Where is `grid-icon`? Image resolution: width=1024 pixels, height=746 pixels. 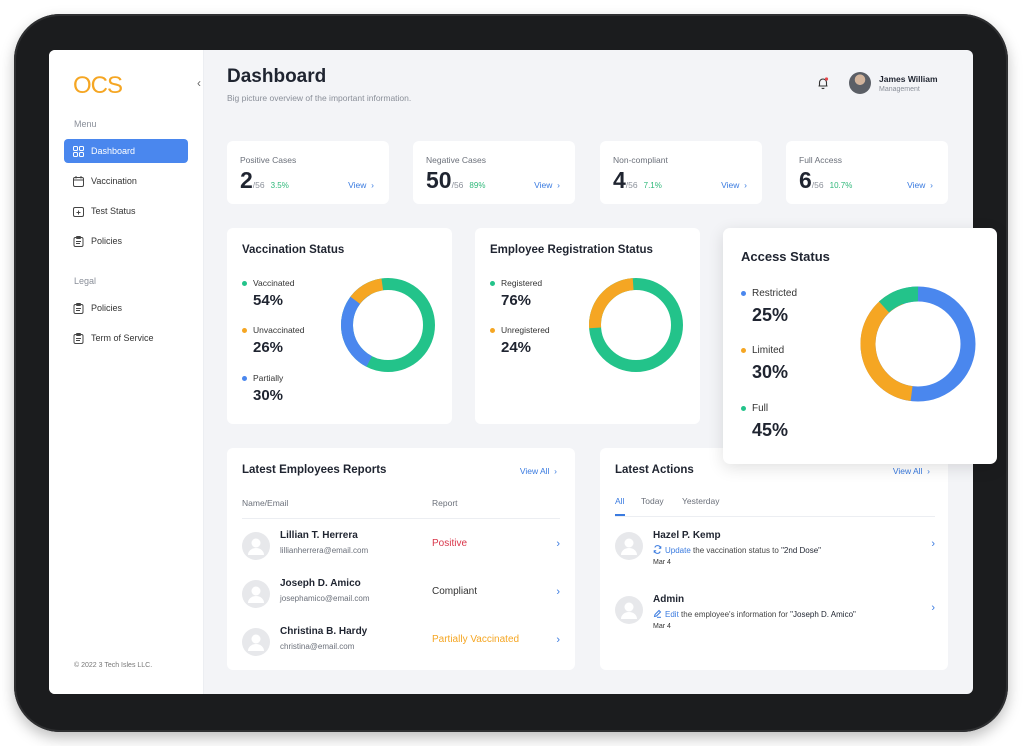
grid-icon is located at coordinates (78, 151).